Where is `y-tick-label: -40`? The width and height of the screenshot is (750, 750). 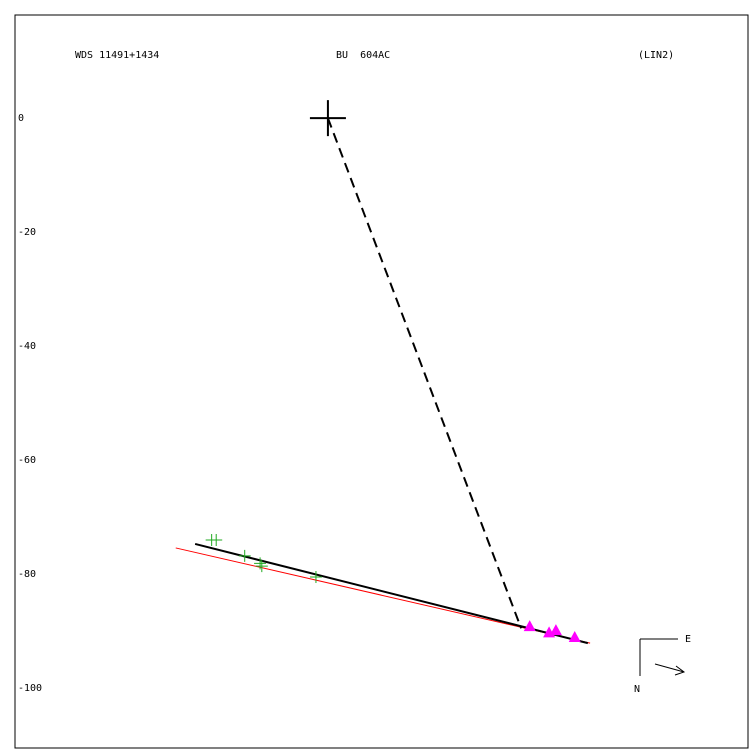
y-tick-label: -40 is located at coordinates (27, 346).